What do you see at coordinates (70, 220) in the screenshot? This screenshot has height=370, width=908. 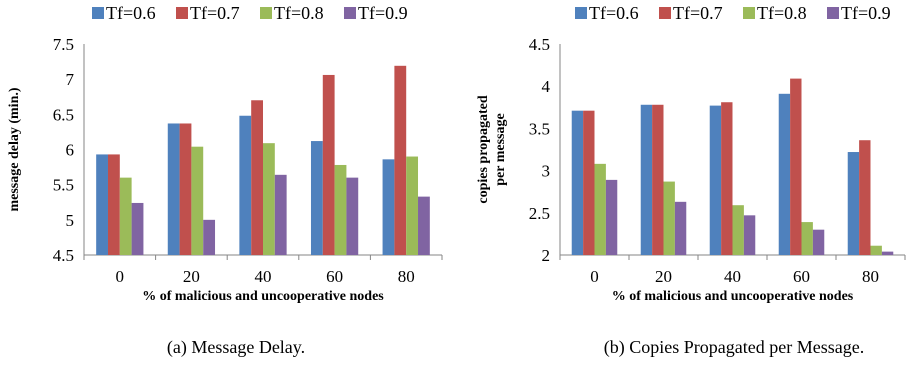 I see `y-tick-label: 5` at bounding box center [70, 220].